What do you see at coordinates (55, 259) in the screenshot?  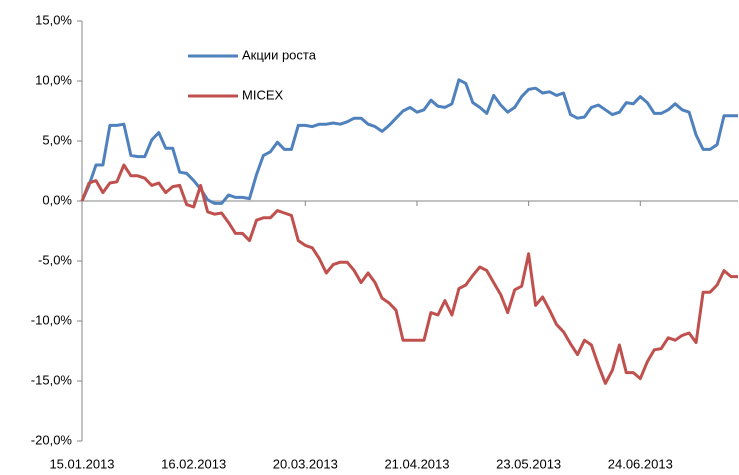 I see `y-tick-label: -5,0%` at bounding box center [55, 259].